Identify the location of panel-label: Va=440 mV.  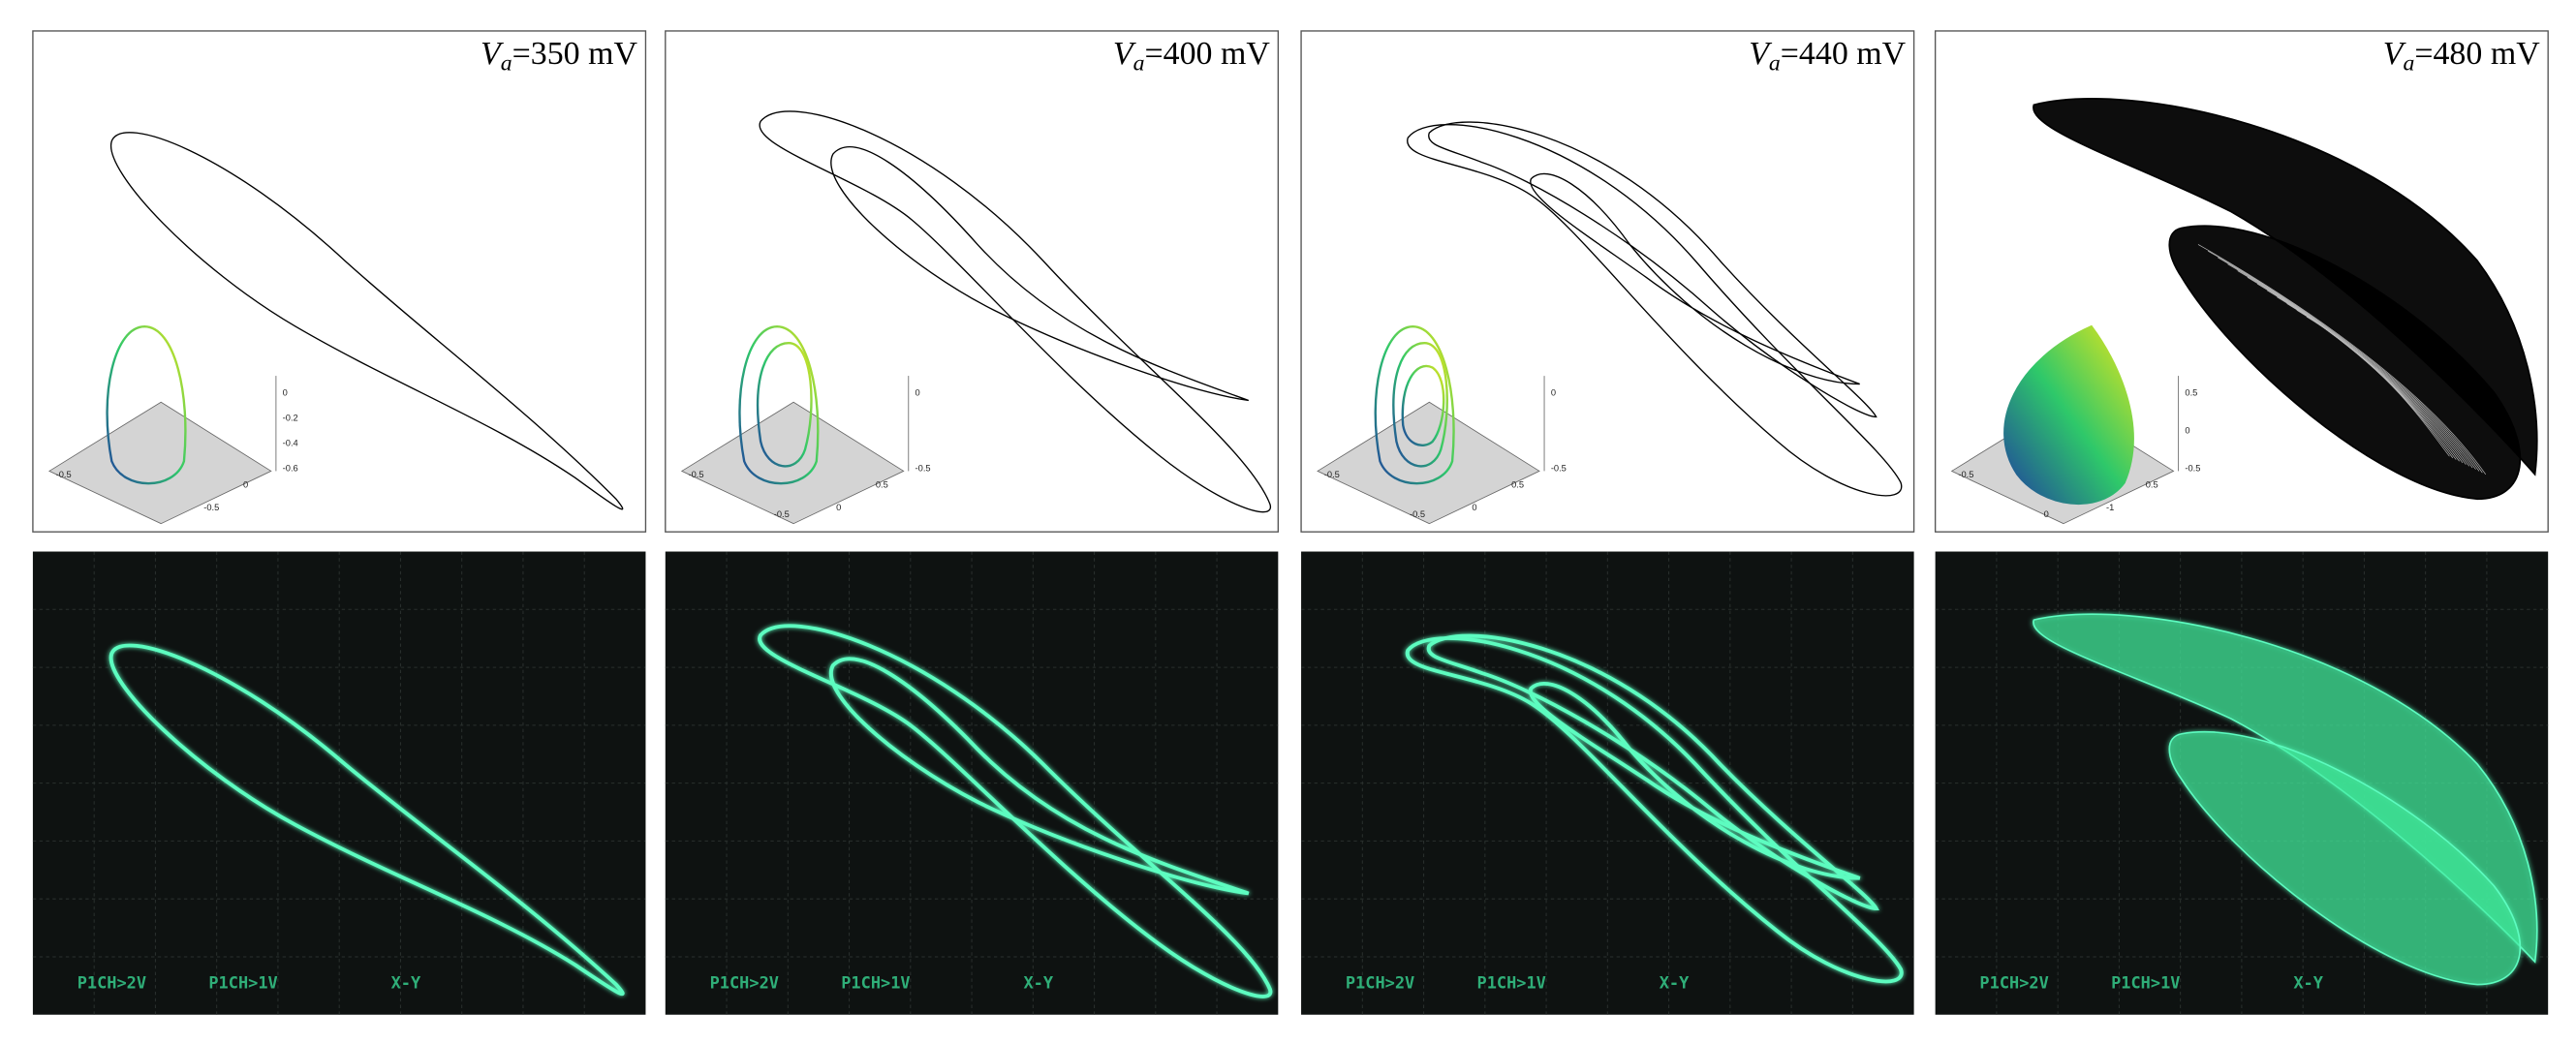
(1827, 56).